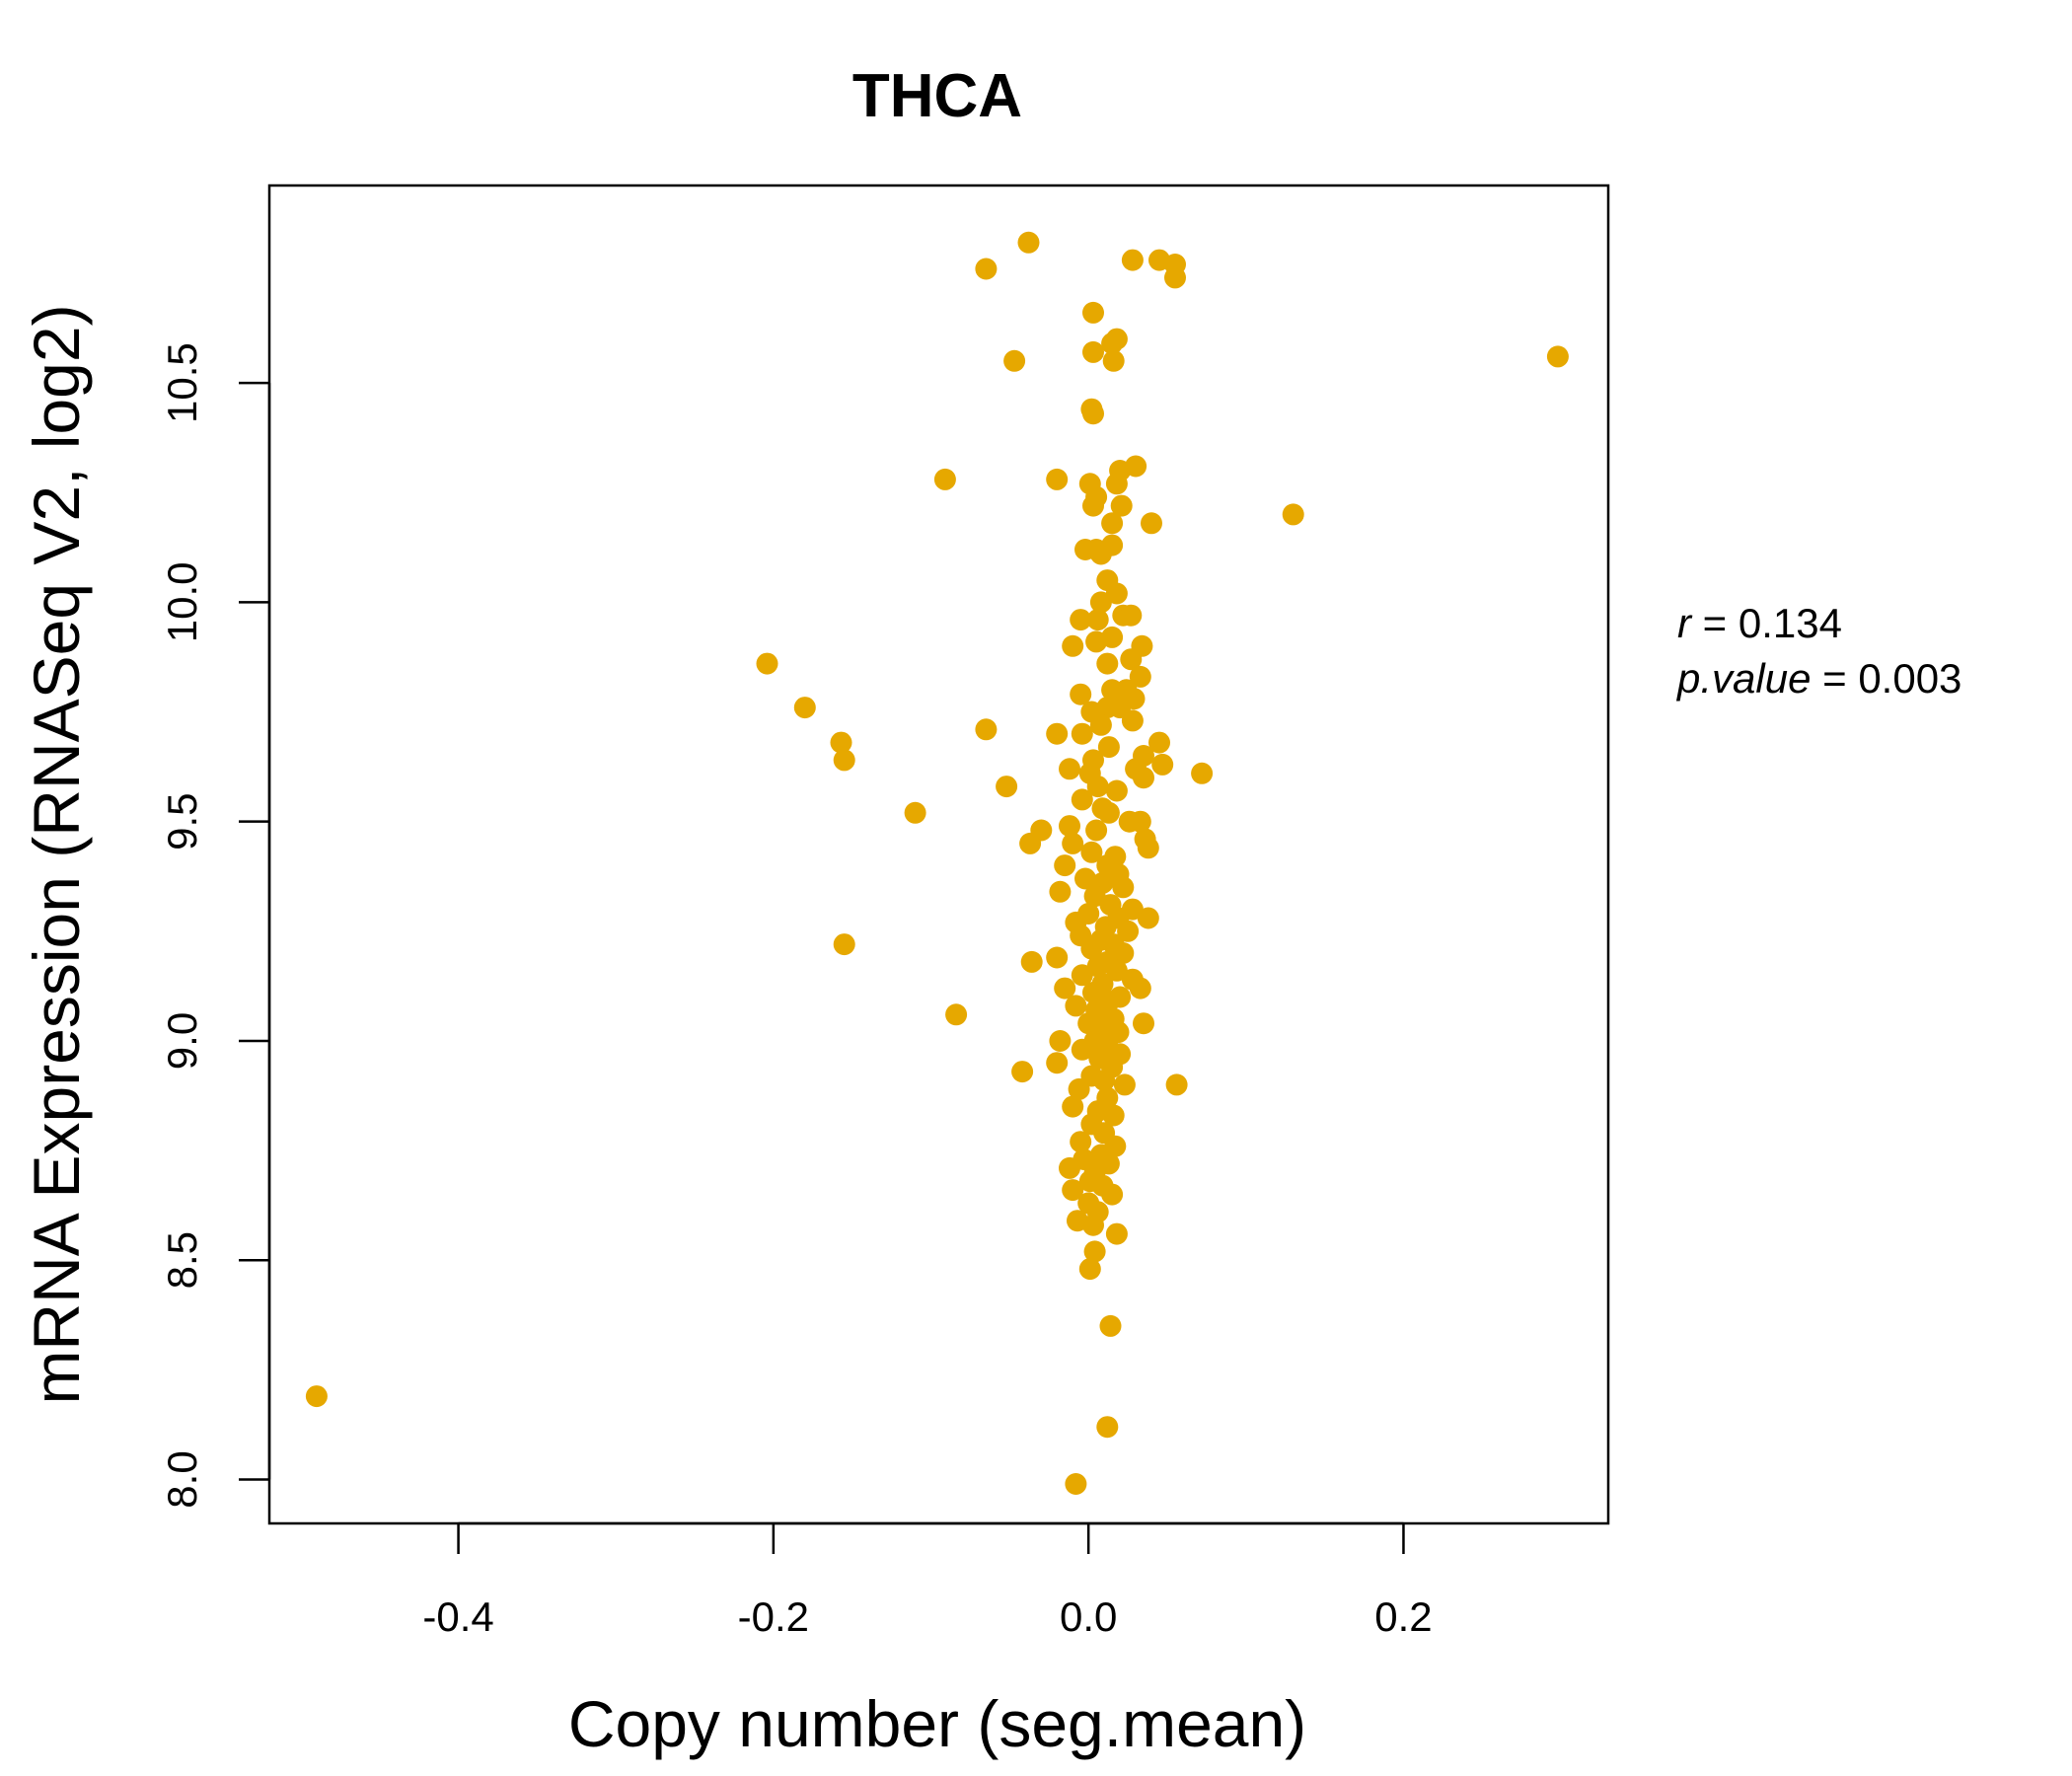 The height and width of the screenshot is (1776, 2072). What do you see at coordinates (182, 603) in the screenshot?
I see `y-tick-label-4: 10.0` at bounding box center [182, 603].